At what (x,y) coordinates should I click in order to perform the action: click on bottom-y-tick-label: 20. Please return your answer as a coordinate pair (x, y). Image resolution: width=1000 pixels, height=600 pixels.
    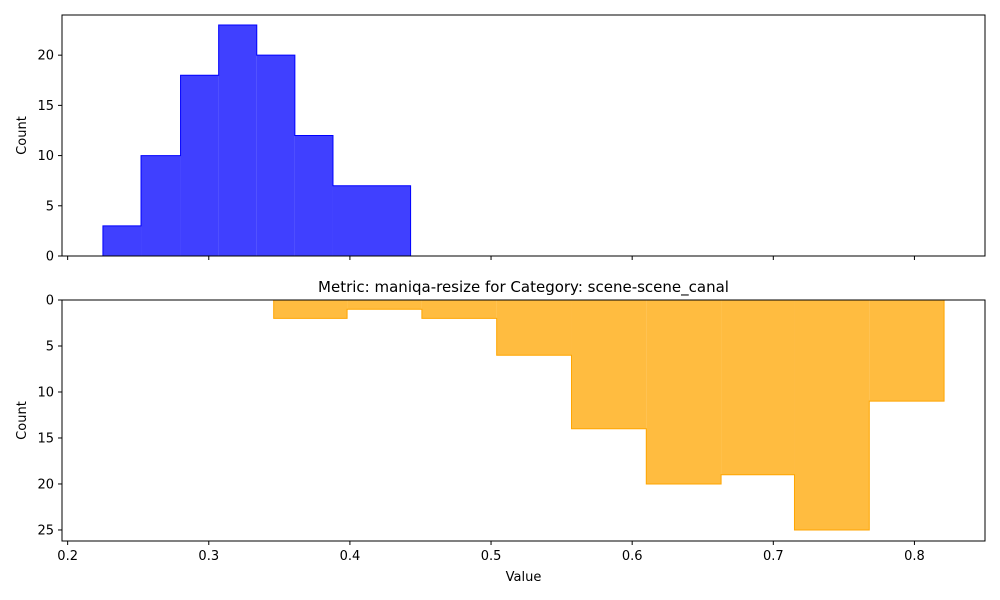
    Looking at the image, I should click on (45, 484).